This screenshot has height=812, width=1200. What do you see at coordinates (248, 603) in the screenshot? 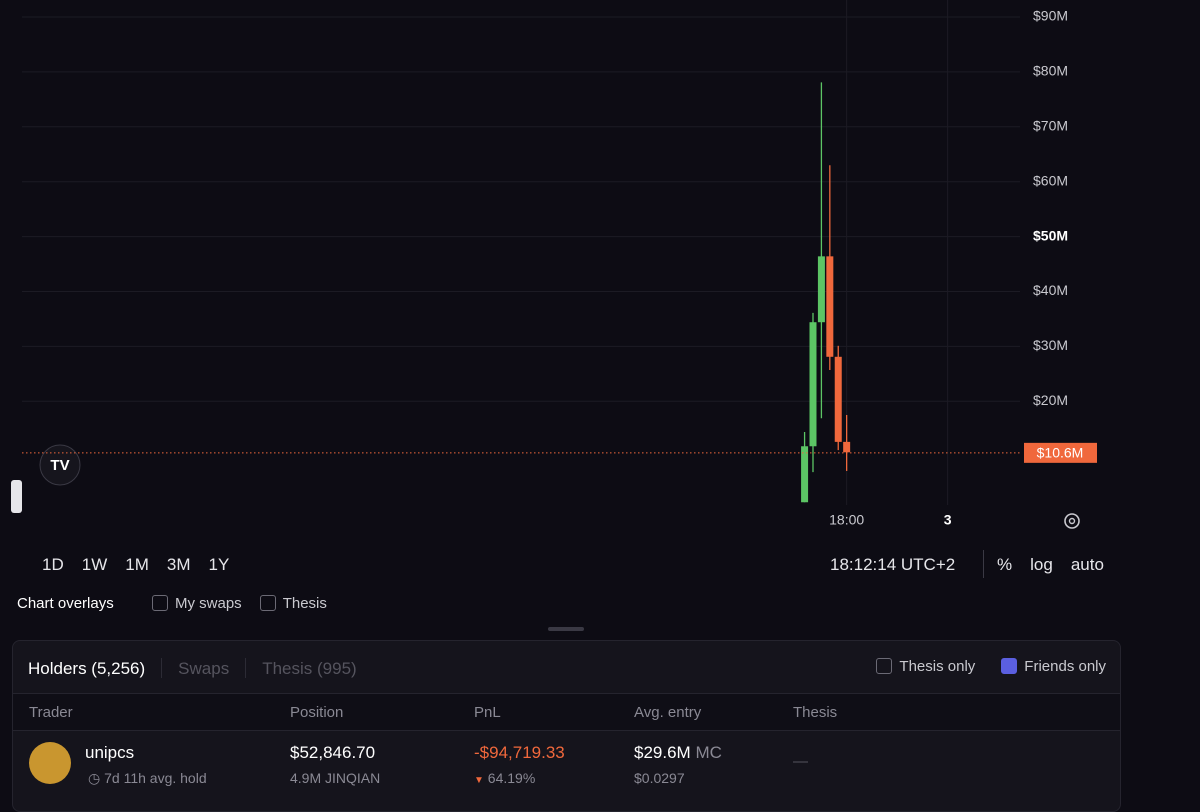
I see `overlays: My swaps Thesis` at bounding box center [248, 603].